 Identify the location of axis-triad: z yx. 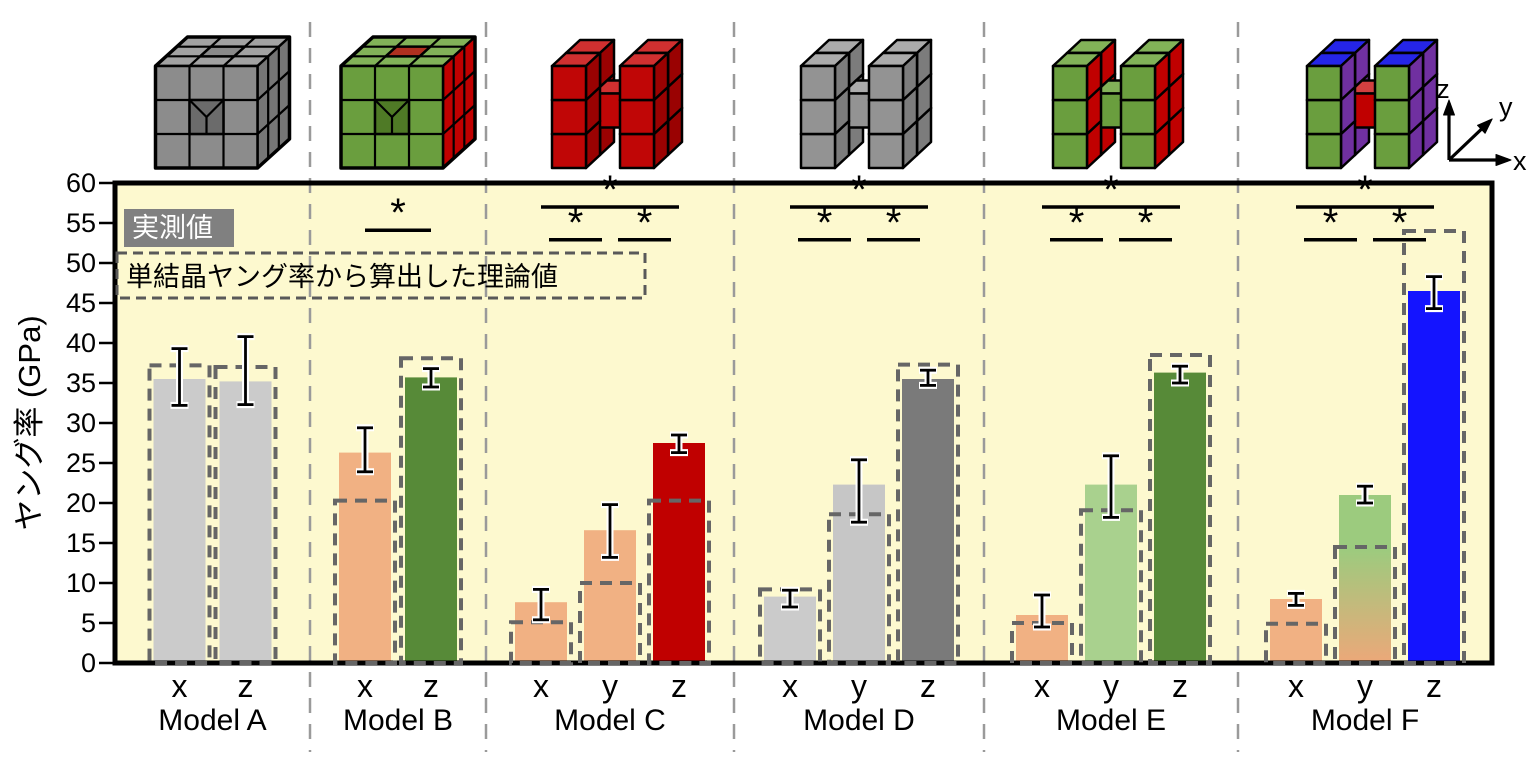
(1481, 125).